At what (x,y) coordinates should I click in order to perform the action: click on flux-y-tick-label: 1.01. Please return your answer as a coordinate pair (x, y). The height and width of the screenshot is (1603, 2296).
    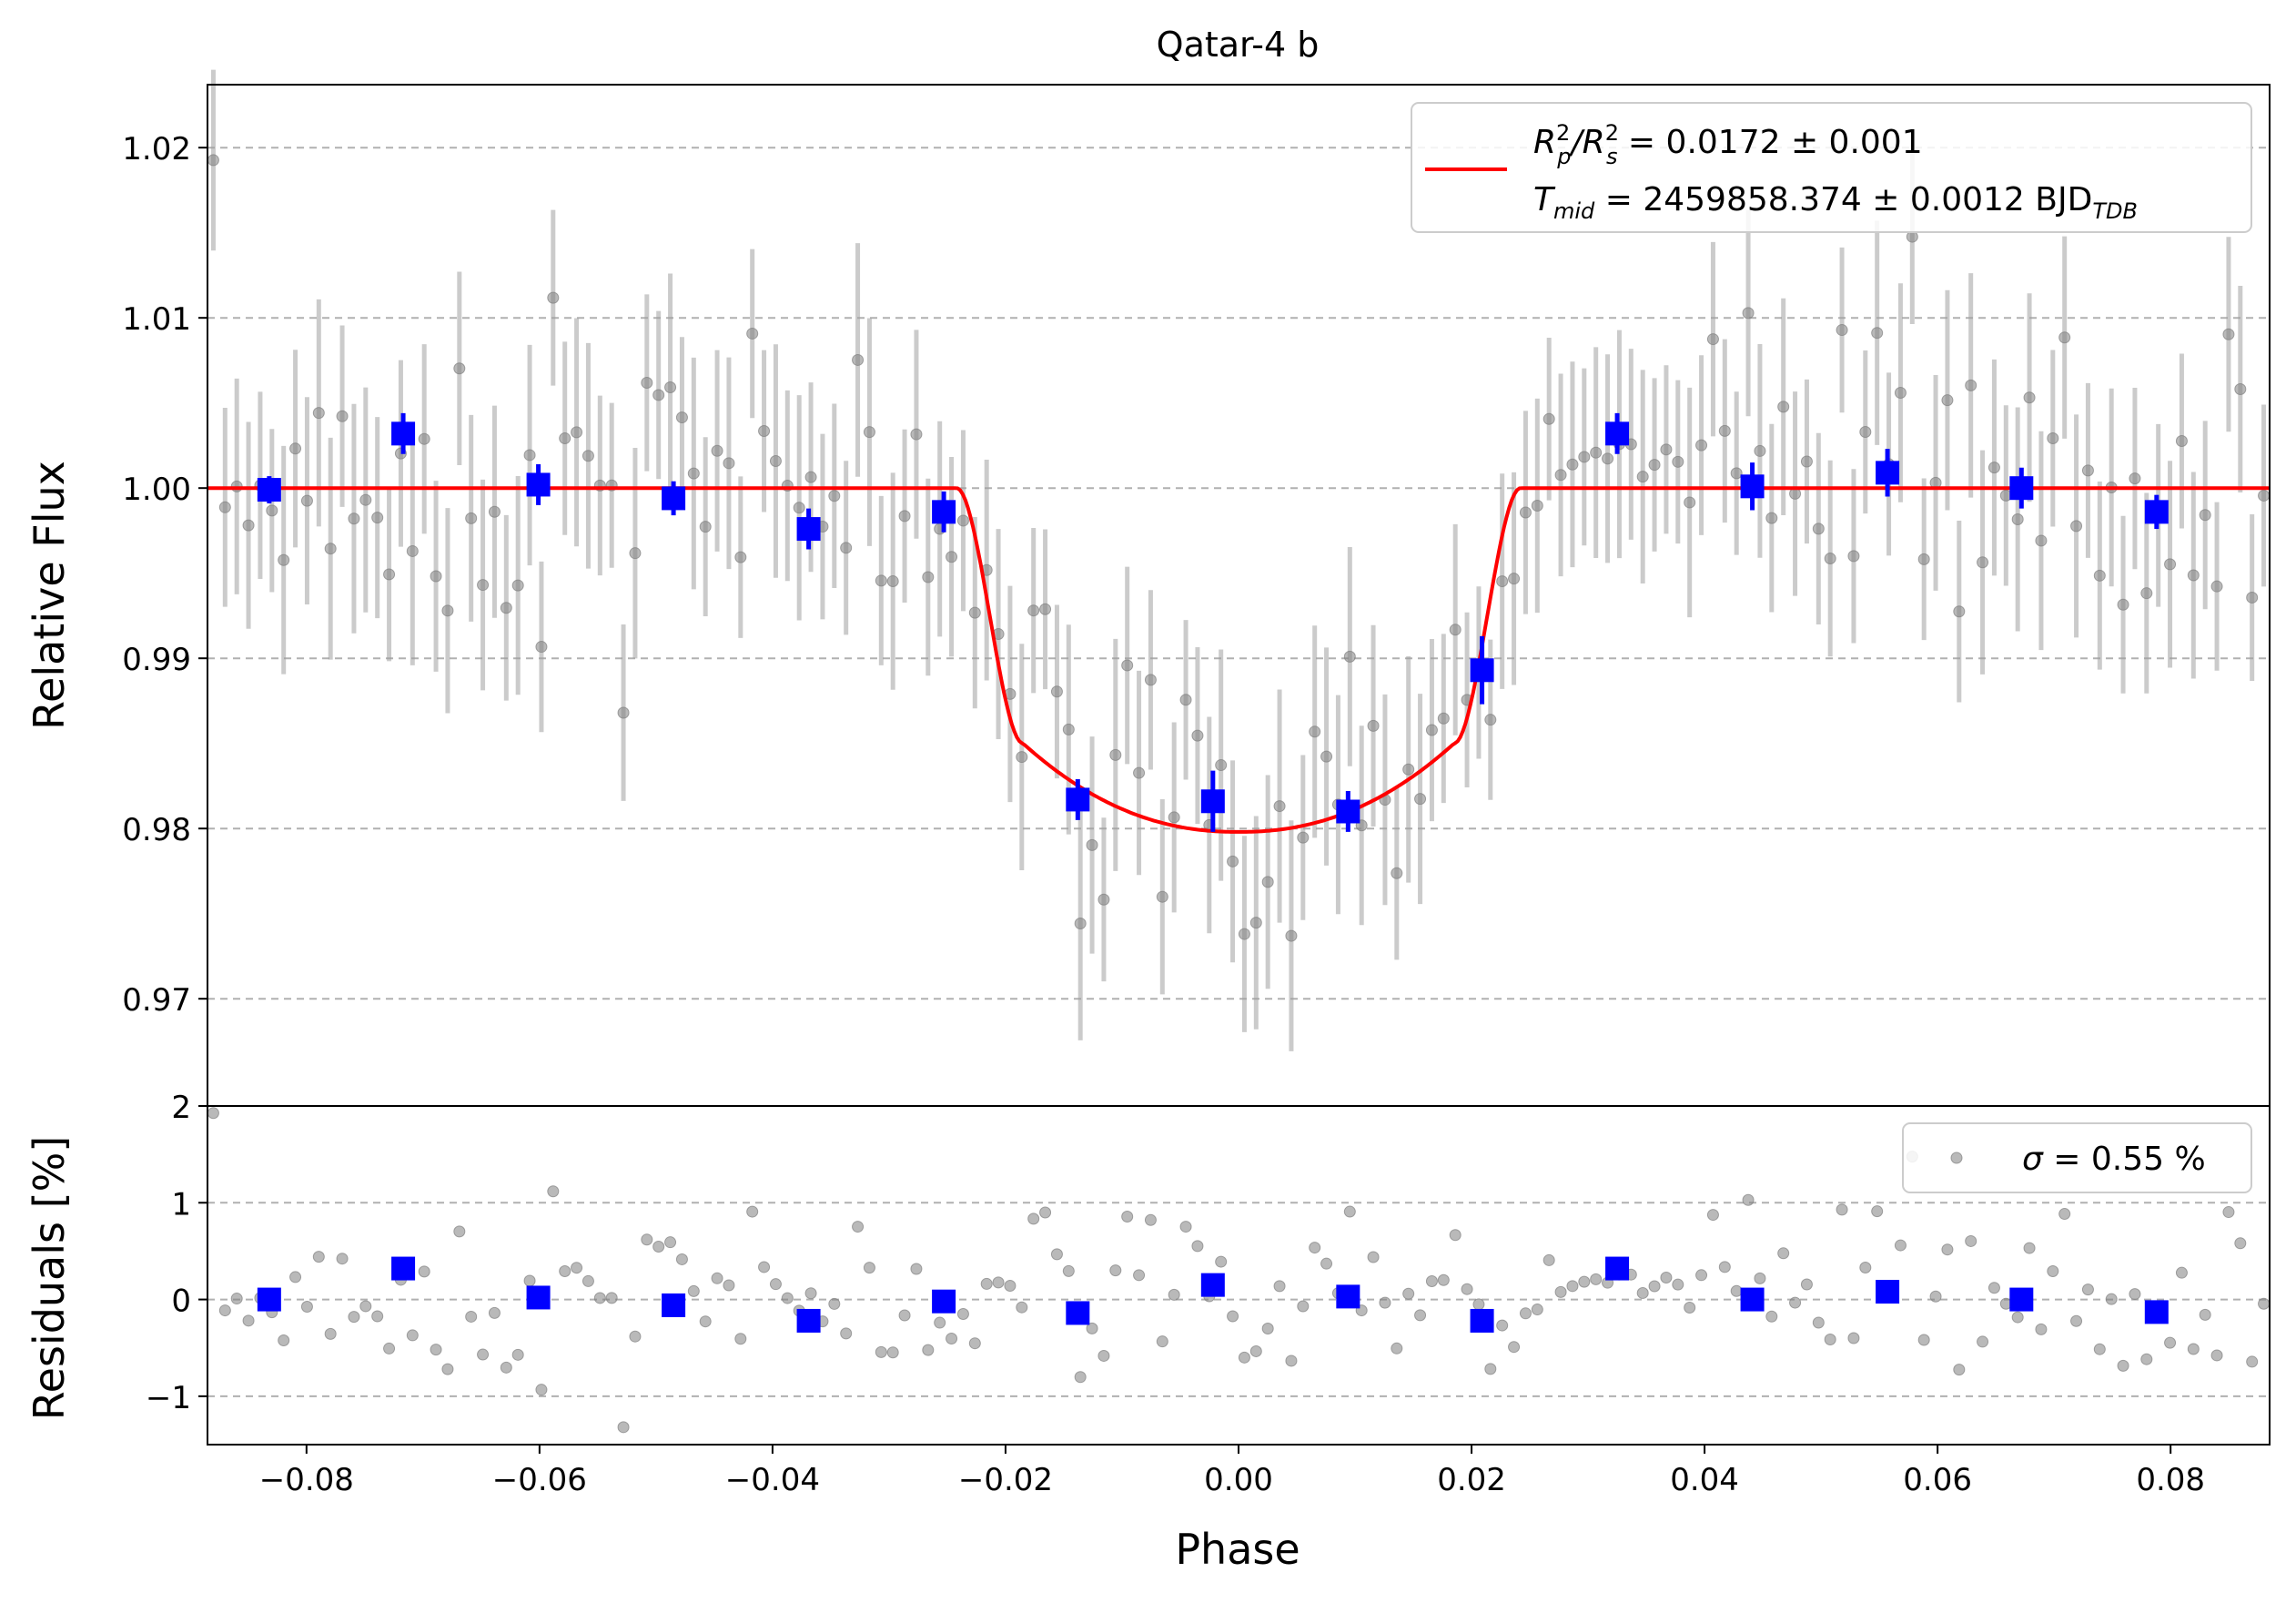
    Looking at the image, I should click on (156, 319).